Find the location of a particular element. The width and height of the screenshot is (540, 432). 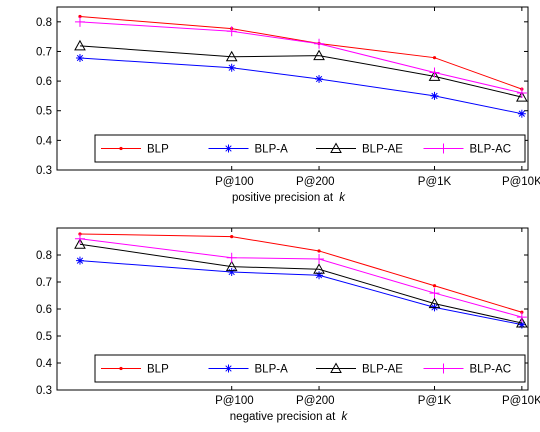

x-axis-label: positive precision at k is located at coordinates (289, 198).